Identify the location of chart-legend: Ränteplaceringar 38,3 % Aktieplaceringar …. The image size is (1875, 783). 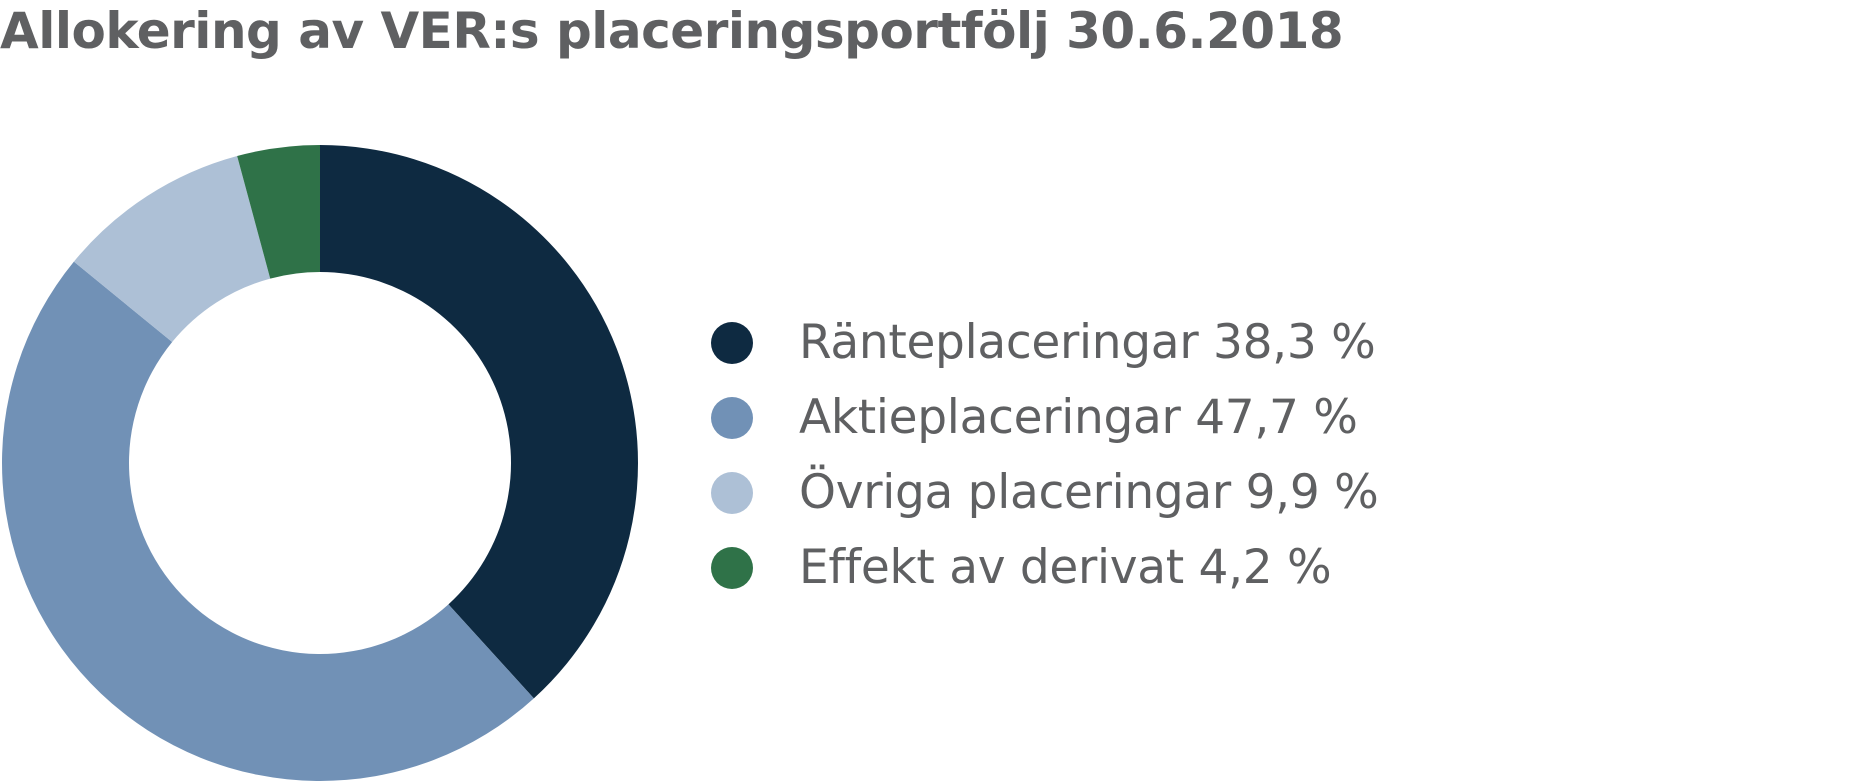
(1045, 455).